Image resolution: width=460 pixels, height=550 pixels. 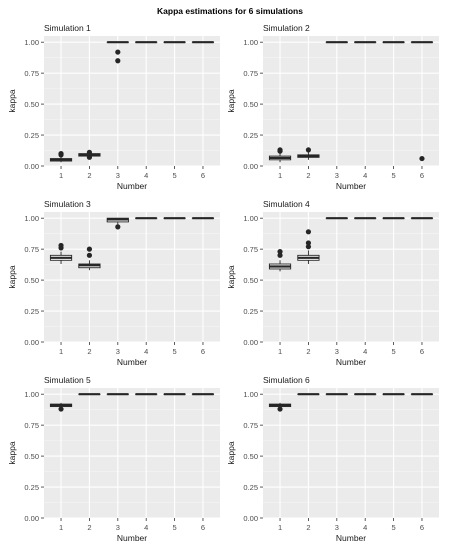 I want to click on panel-title: Simulation 6, so click(x=286, y=380).